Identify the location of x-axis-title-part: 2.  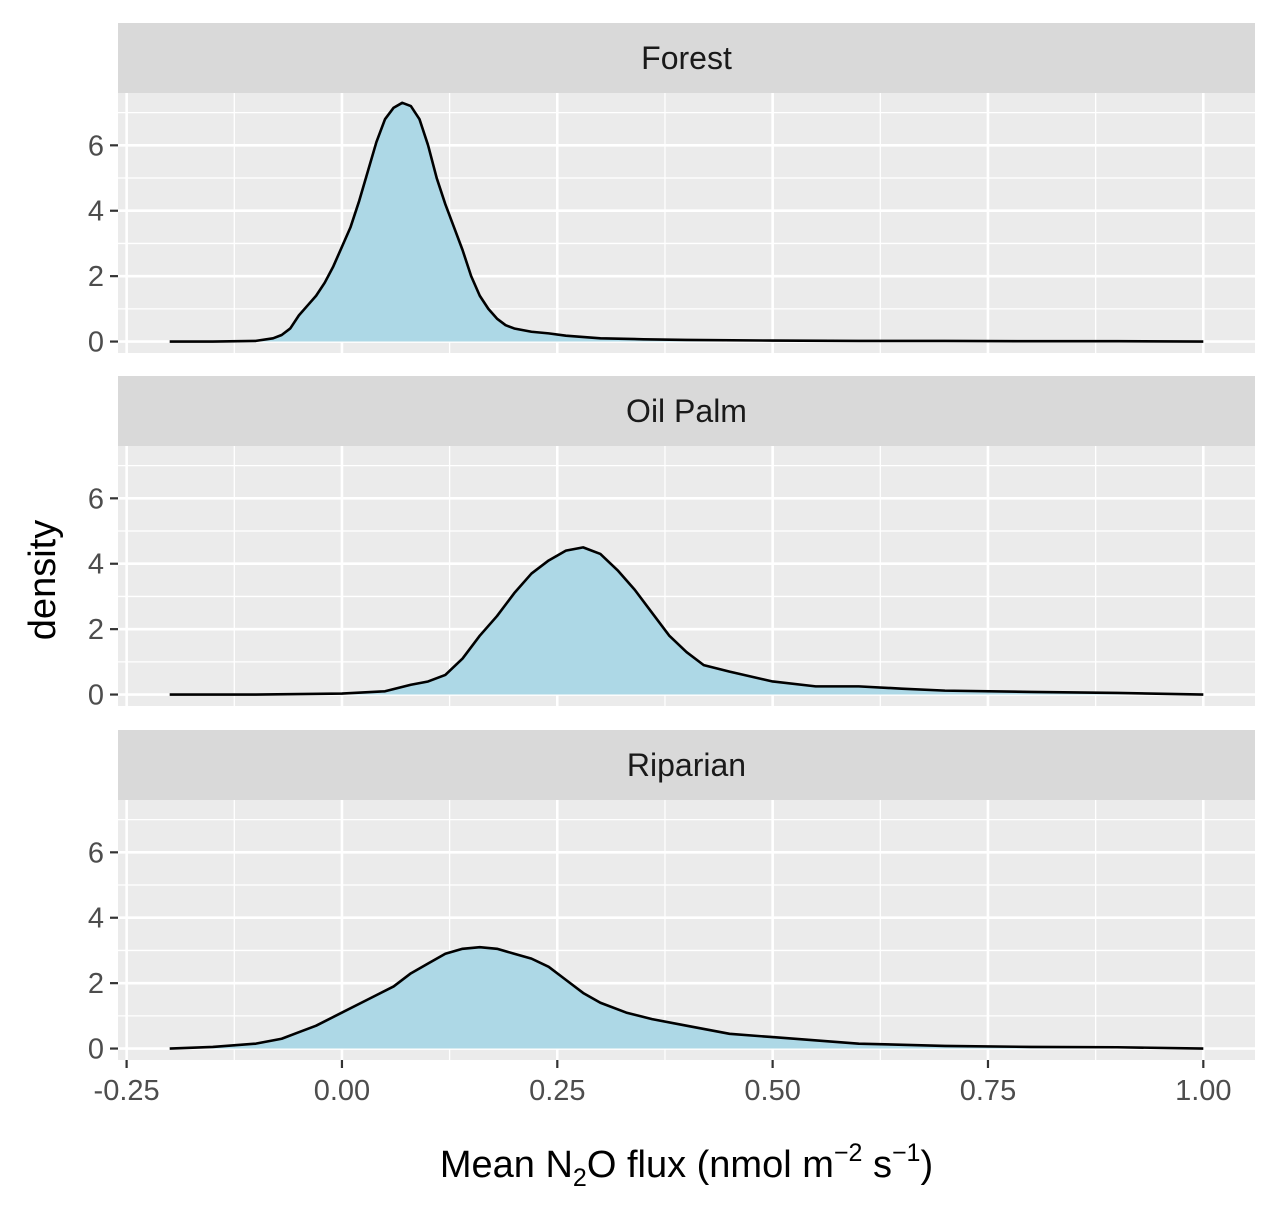
(580, 1178).